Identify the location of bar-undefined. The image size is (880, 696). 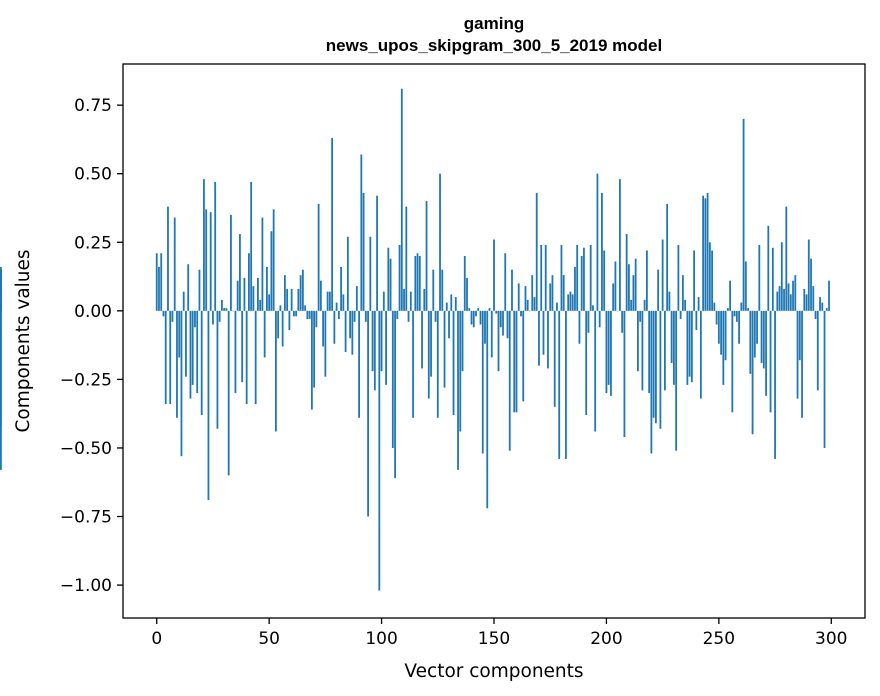
(1, 290).